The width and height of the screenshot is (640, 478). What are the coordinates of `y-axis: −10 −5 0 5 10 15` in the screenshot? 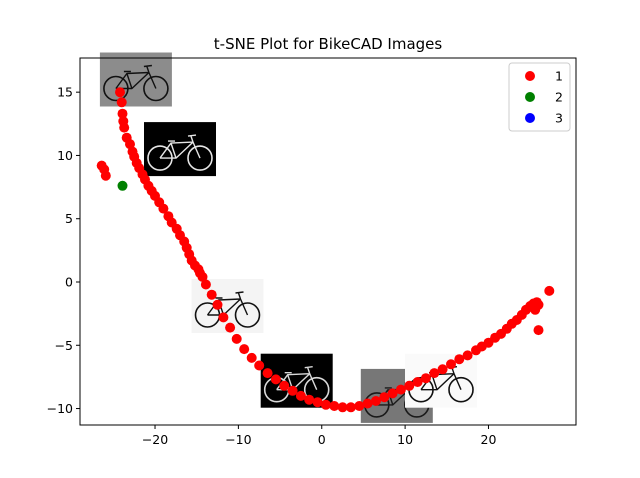 It's located at (63, 250).